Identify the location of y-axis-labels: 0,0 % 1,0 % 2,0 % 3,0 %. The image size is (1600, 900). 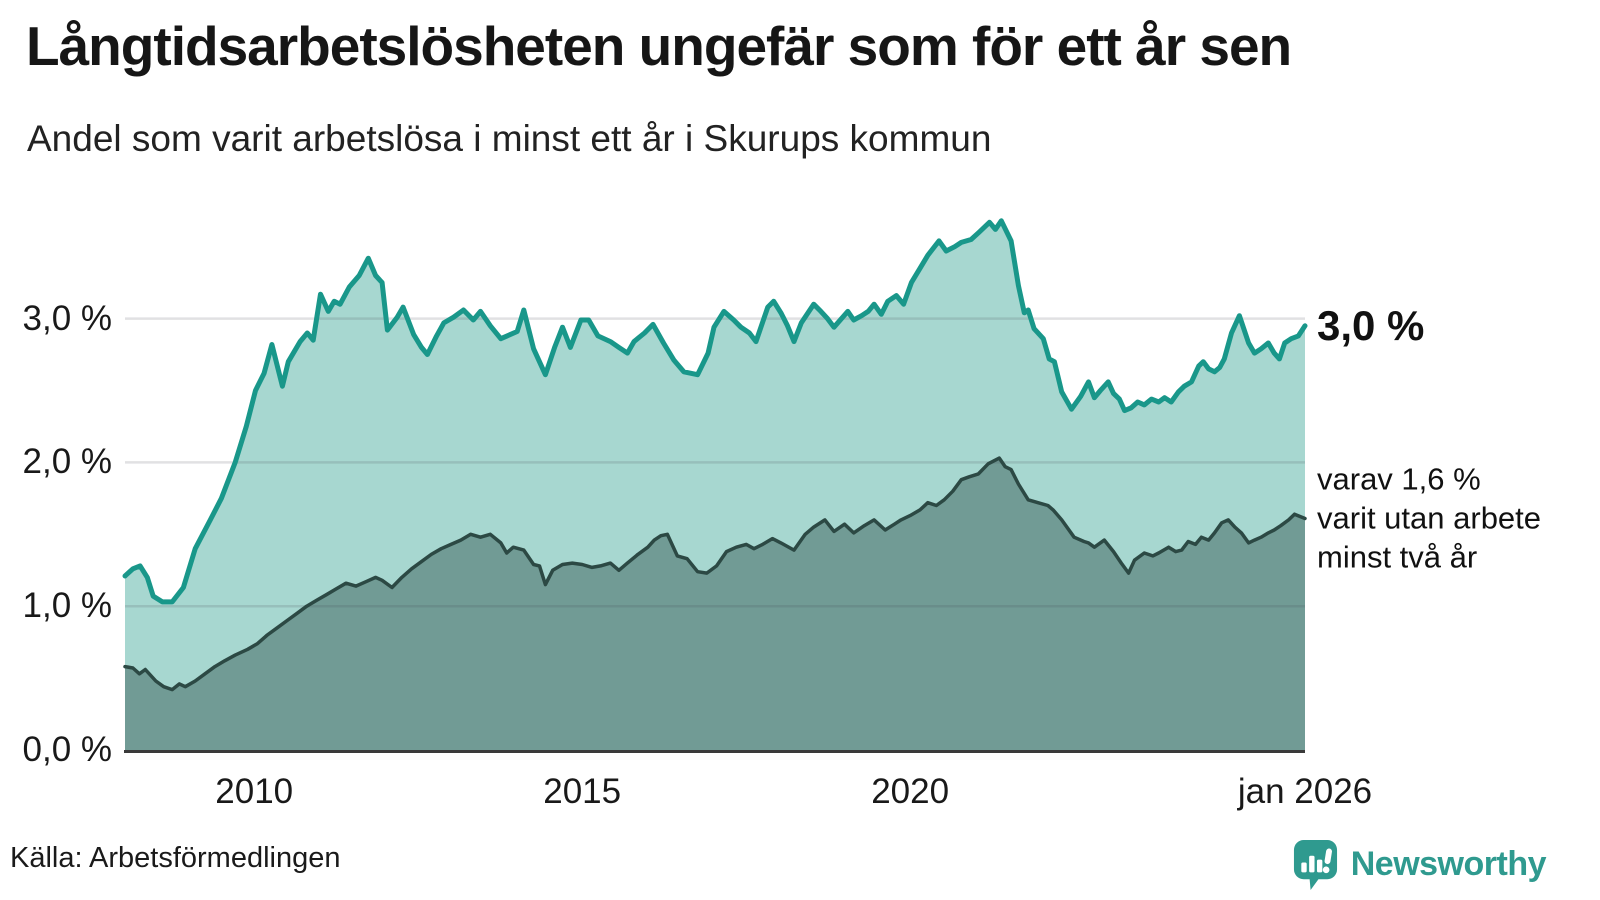
(56, 450).